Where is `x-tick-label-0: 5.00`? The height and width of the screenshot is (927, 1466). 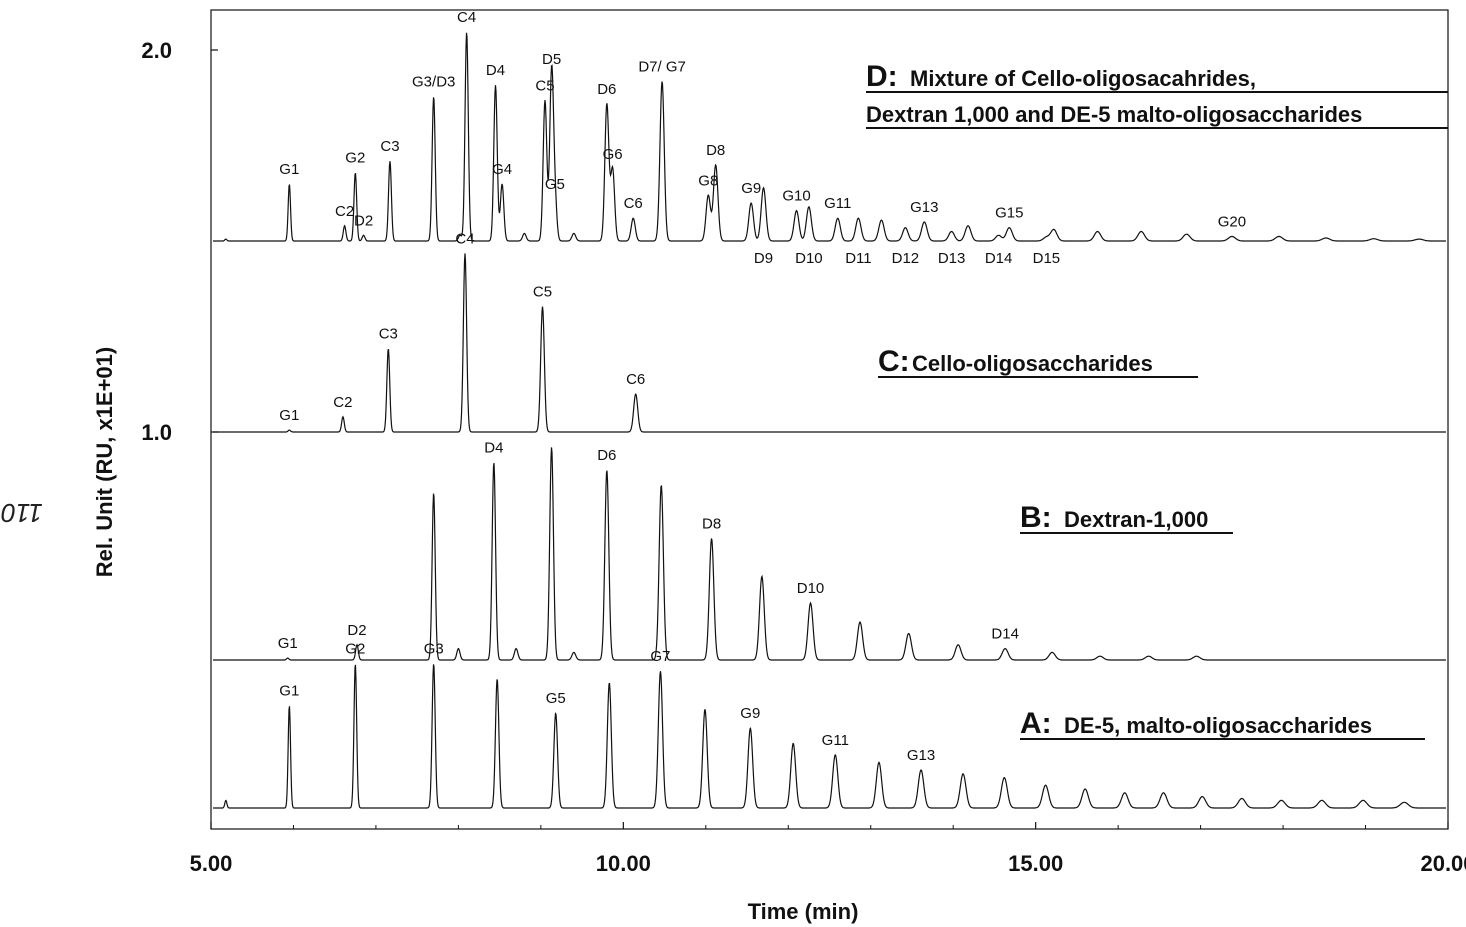
x-tick-label-0: 5.00 is located at coordinates (211, 863).